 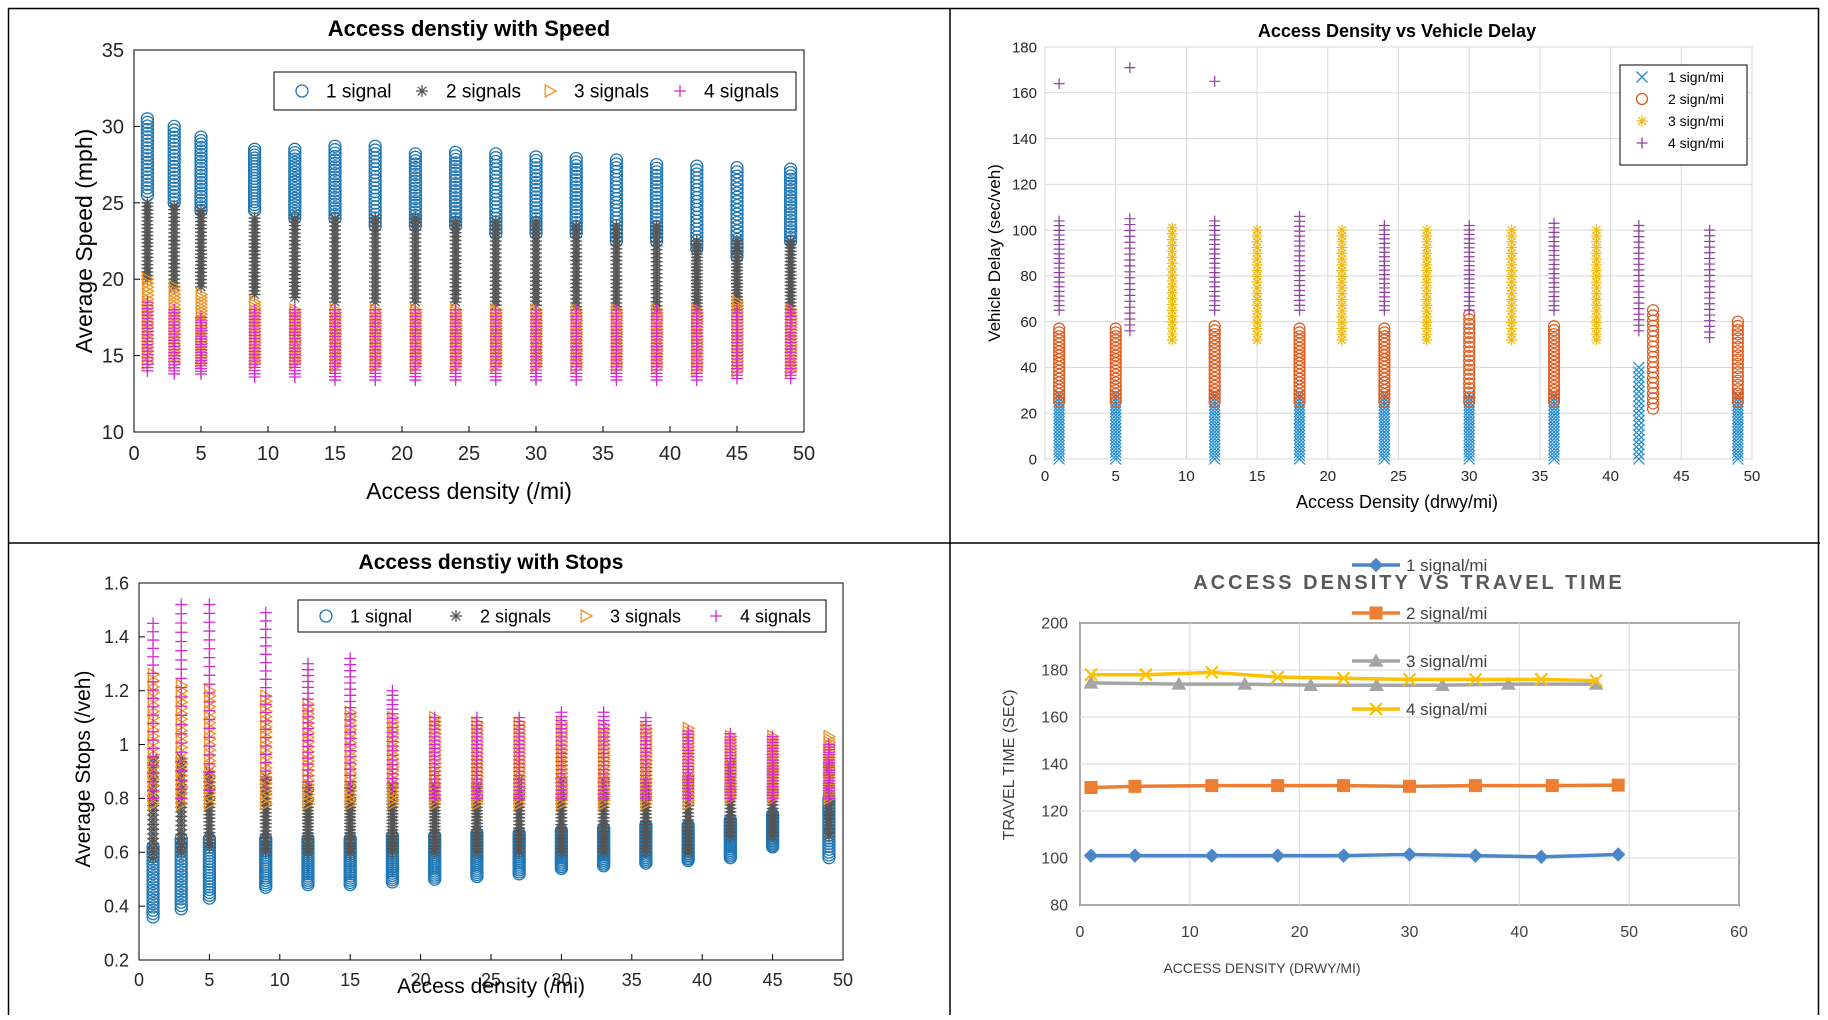 I want to click on legend-item: 3 sign/mi, so click(x=1680, y=121).